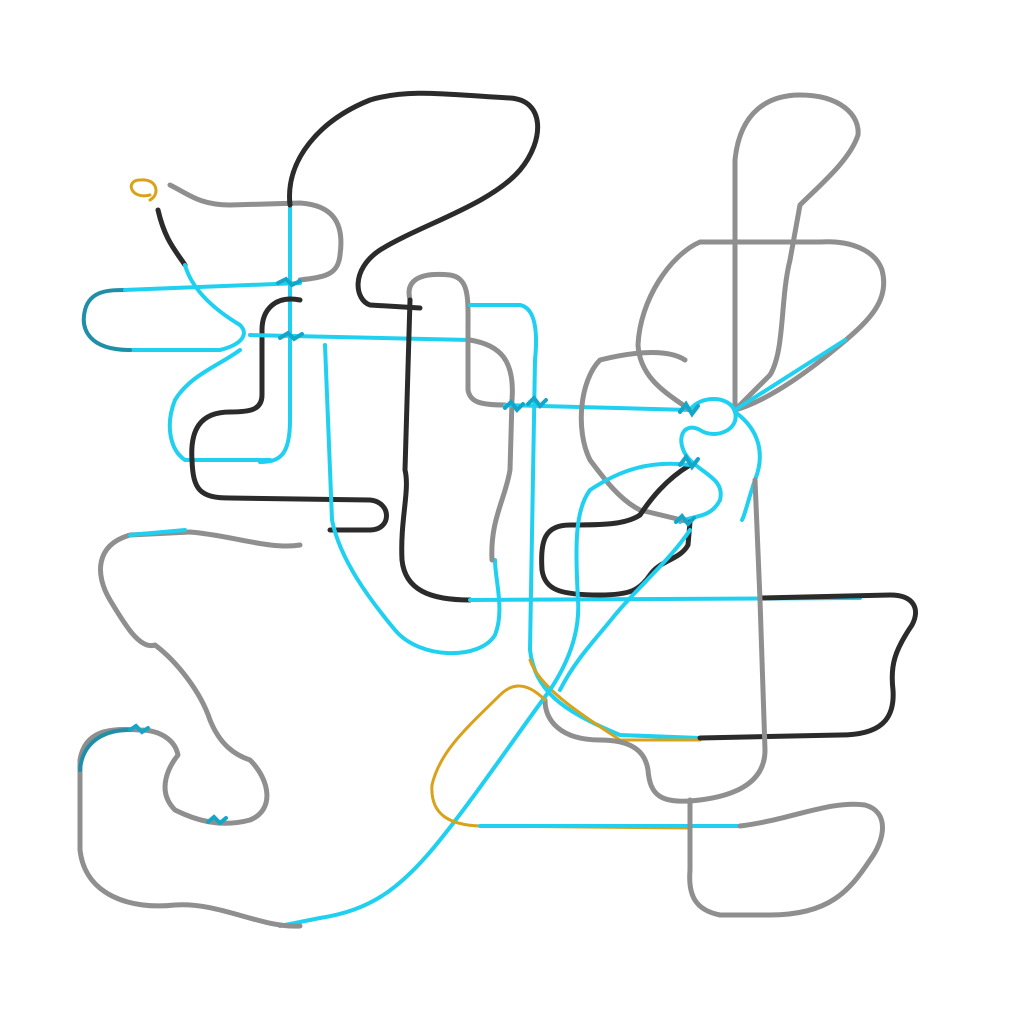 The image size is (1024, 1024). I want to click on strand-center-vertical, so click(585, 521).